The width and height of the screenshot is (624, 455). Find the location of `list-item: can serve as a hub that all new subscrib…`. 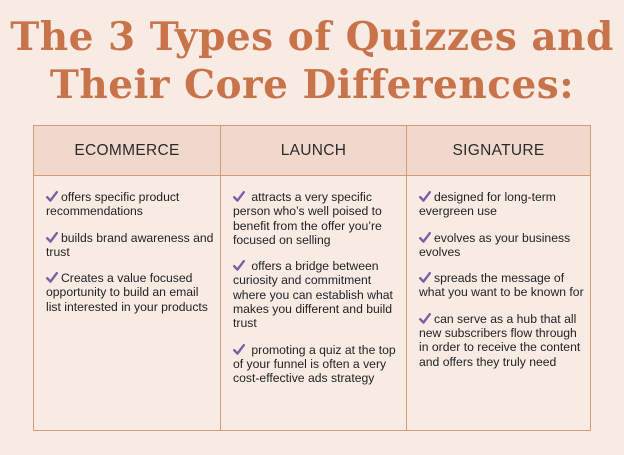

list-item: can serve as a hub that all new subscrib… is located at coordinates (500, 340).